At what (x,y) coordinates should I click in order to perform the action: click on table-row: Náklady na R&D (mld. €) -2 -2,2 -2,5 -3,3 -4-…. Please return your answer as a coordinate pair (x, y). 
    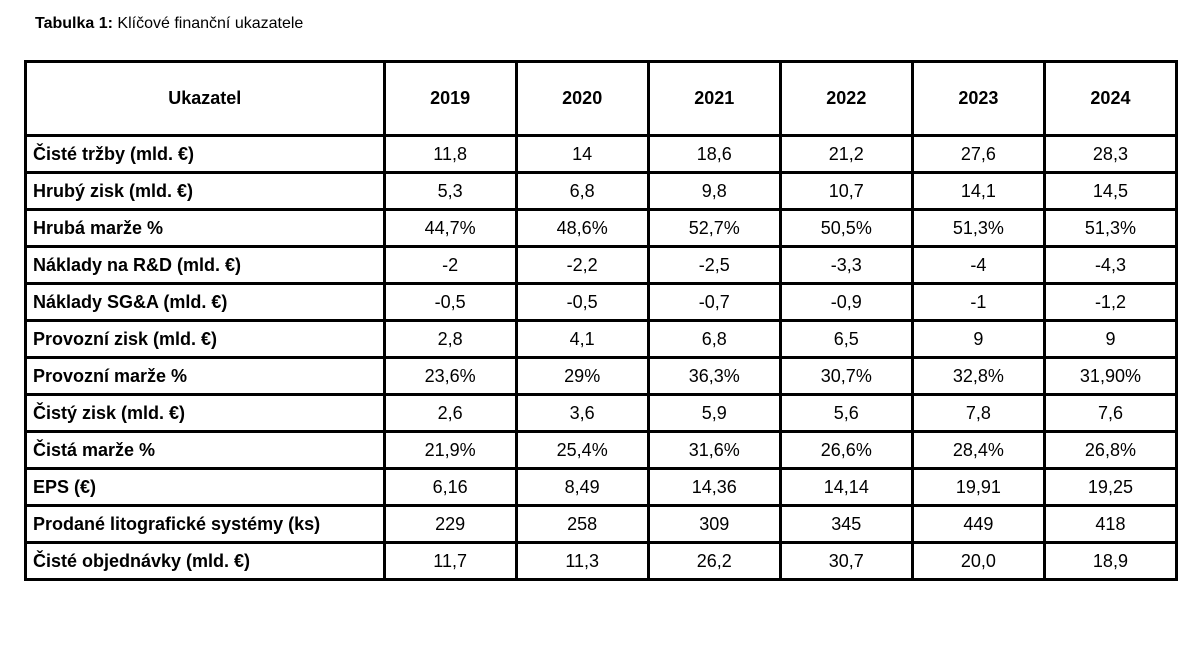
    Looking at the image, I should click on (601, 265).